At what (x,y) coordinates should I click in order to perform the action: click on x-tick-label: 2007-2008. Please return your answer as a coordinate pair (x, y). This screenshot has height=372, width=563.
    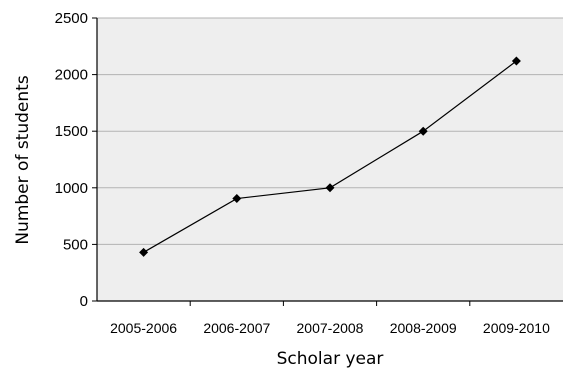
    Looking at the image, I should click on (330, 328).